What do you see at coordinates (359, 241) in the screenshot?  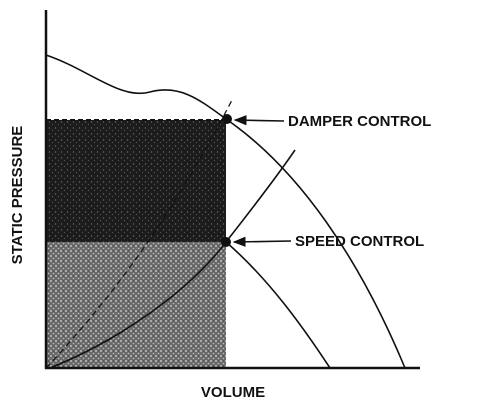 I see `speed-label: SPEED CONTROL` at bounding box center [359, 241].